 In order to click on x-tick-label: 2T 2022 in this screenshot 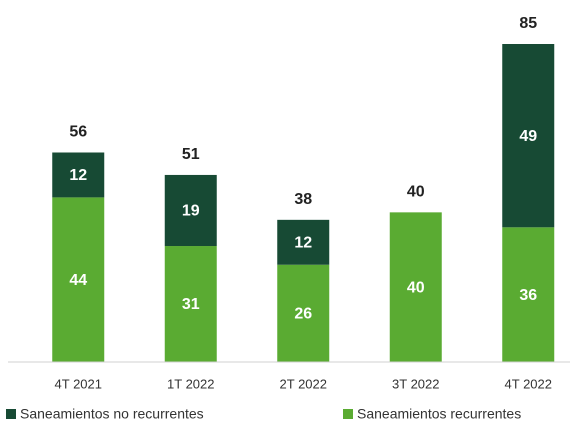, I will do `click(303, 383)`.